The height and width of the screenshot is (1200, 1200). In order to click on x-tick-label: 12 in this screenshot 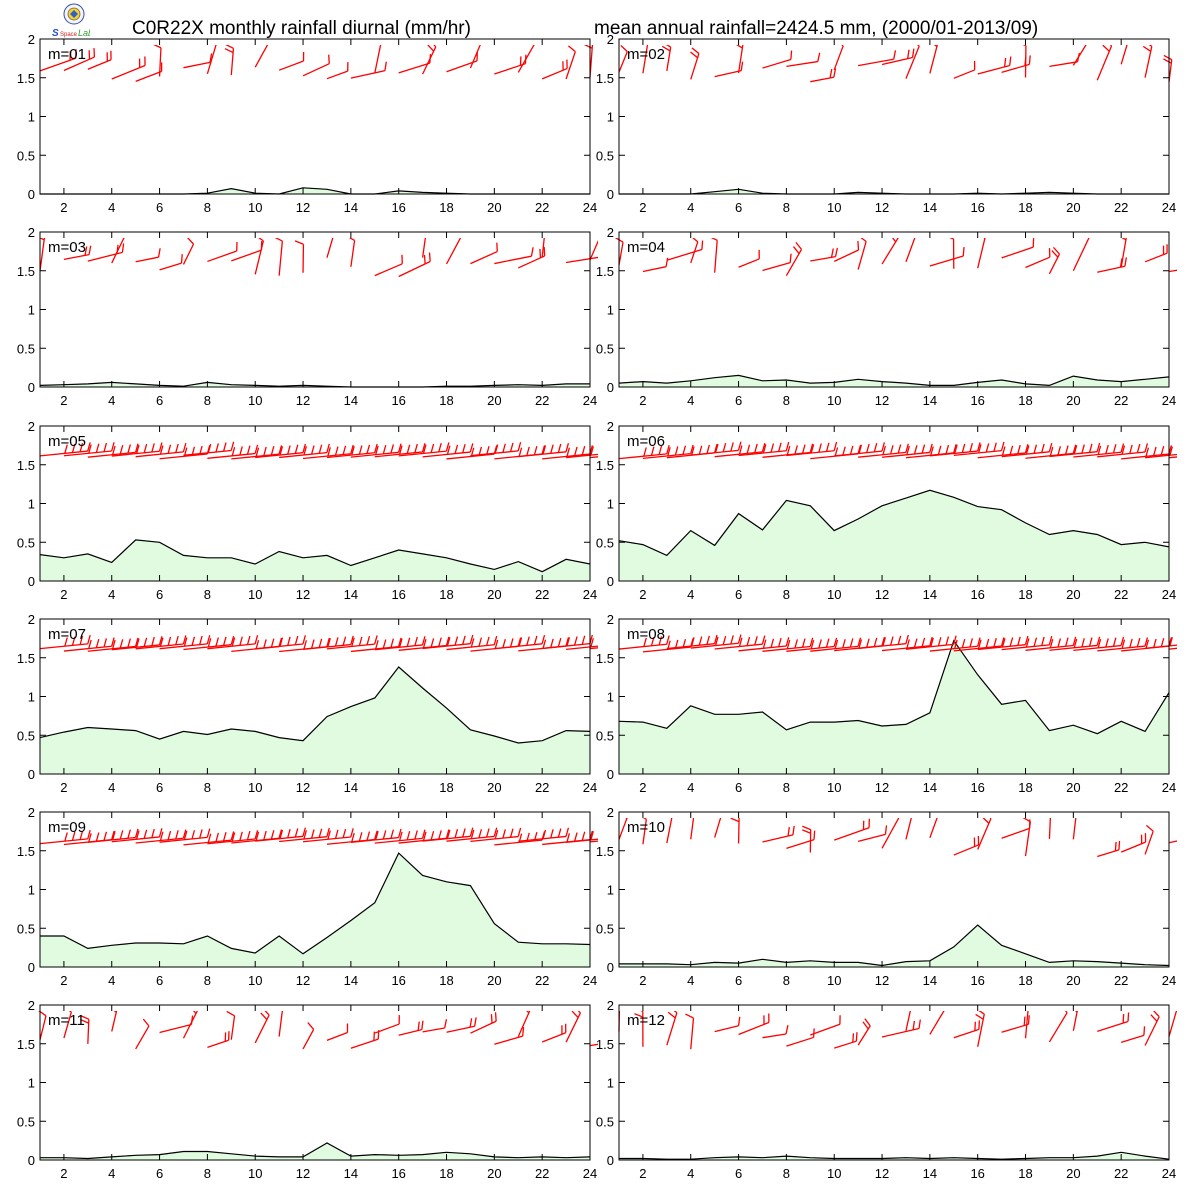, I will do `click(882, 980)`.